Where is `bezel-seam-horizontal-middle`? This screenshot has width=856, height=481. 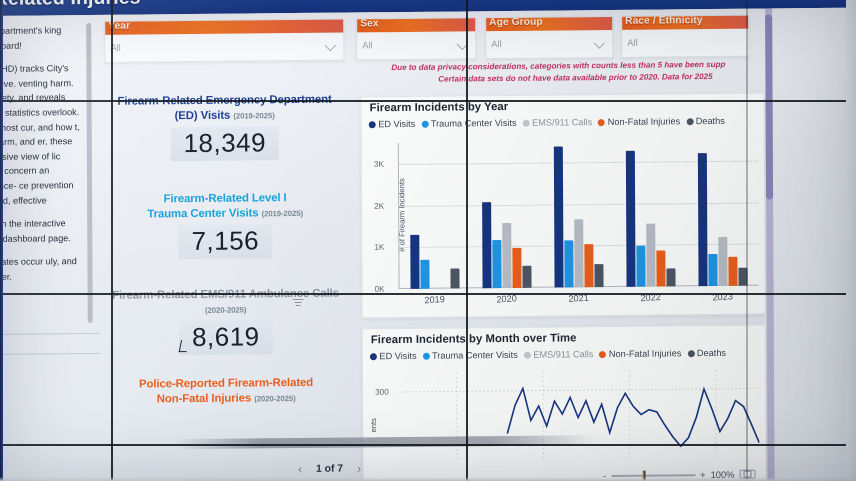
bezel-seam-horizontal-middle is located at coordinates (428, 294).